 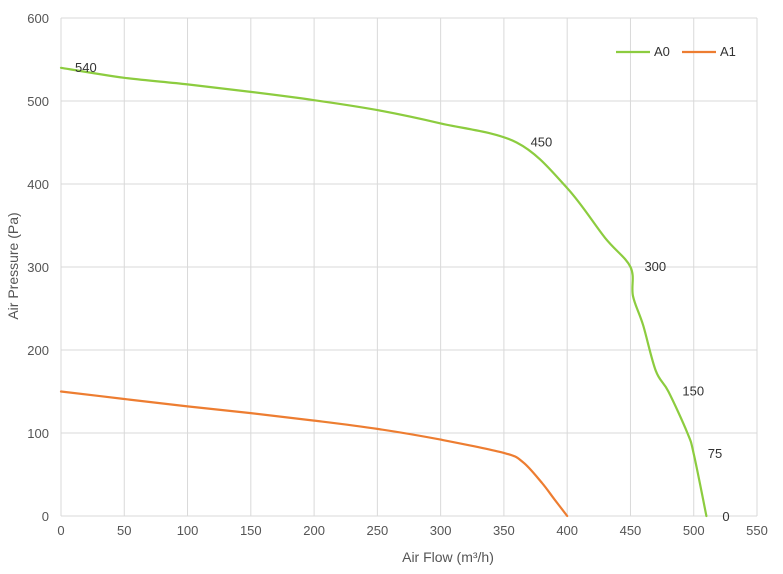 What do you see at coordinates (655, 266) in the screenshot?
I see `data-label: 300` at bounding box center [655, 266].